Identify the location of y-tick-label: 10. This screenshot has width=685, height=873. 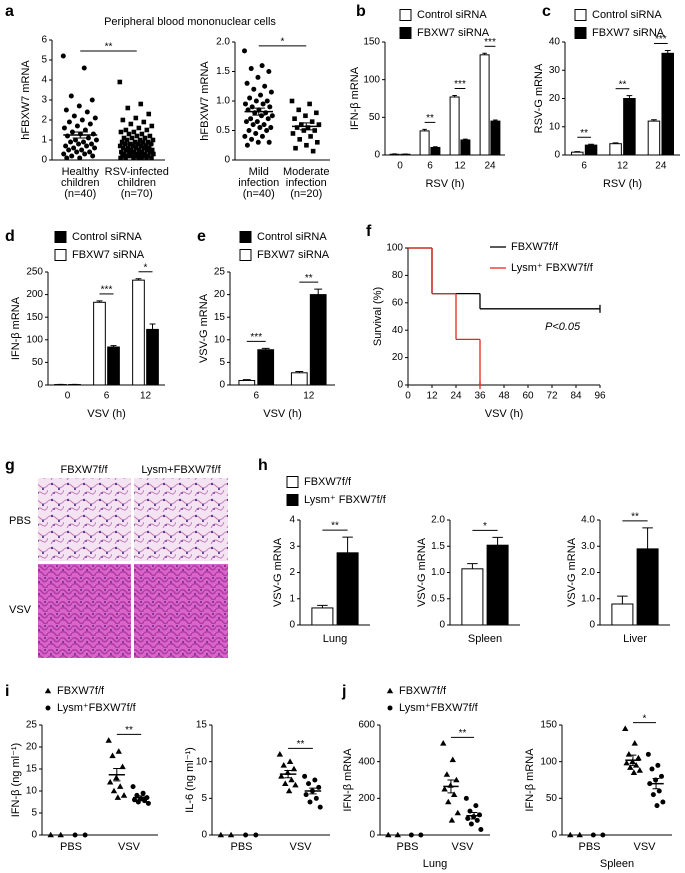
(202, 761).